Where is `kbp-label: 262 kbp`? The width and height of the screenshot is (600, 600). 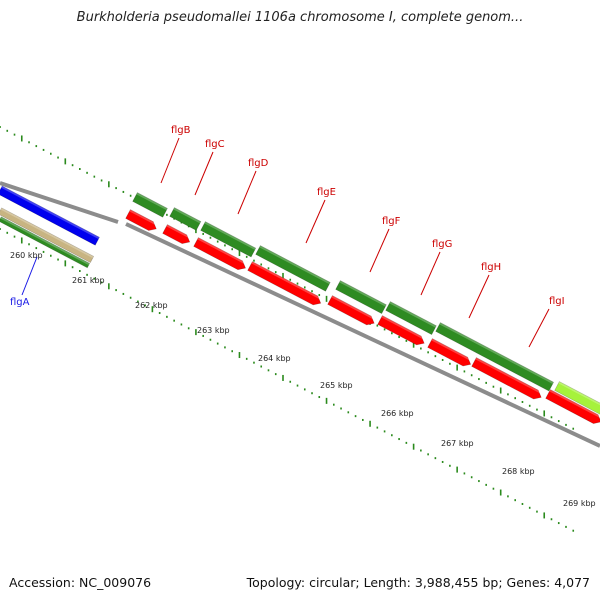 kbp-label: 262 kbp is located at coordinates (151, 305).